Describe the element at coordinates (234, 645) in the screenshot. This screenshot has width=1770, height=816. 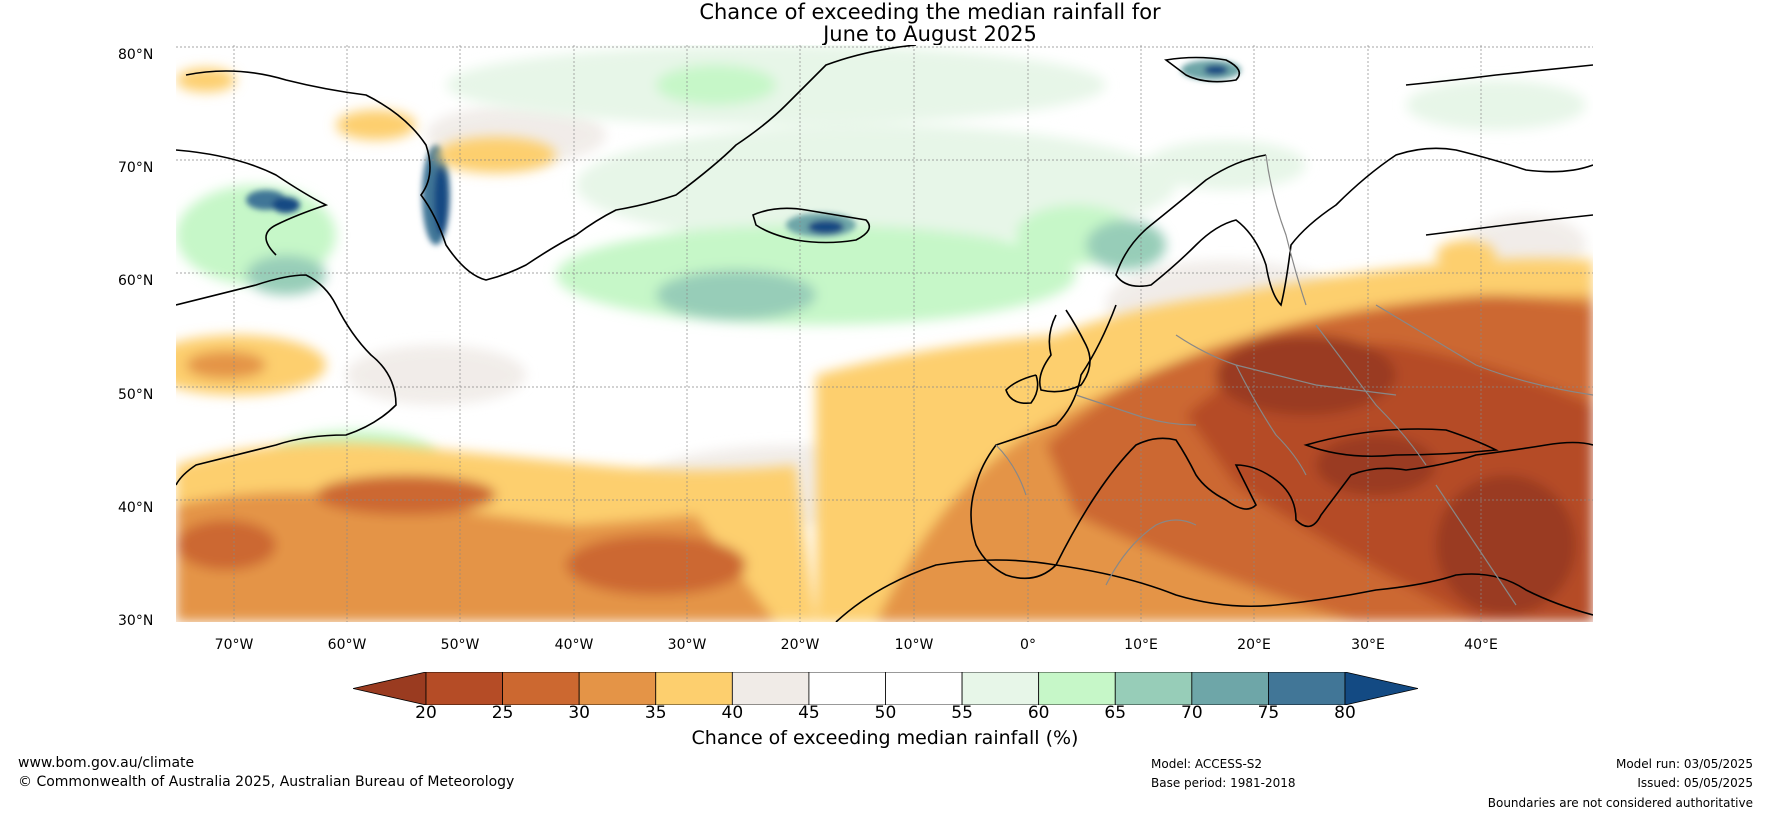
I see `lon-label-70w: 70°W` at that location.